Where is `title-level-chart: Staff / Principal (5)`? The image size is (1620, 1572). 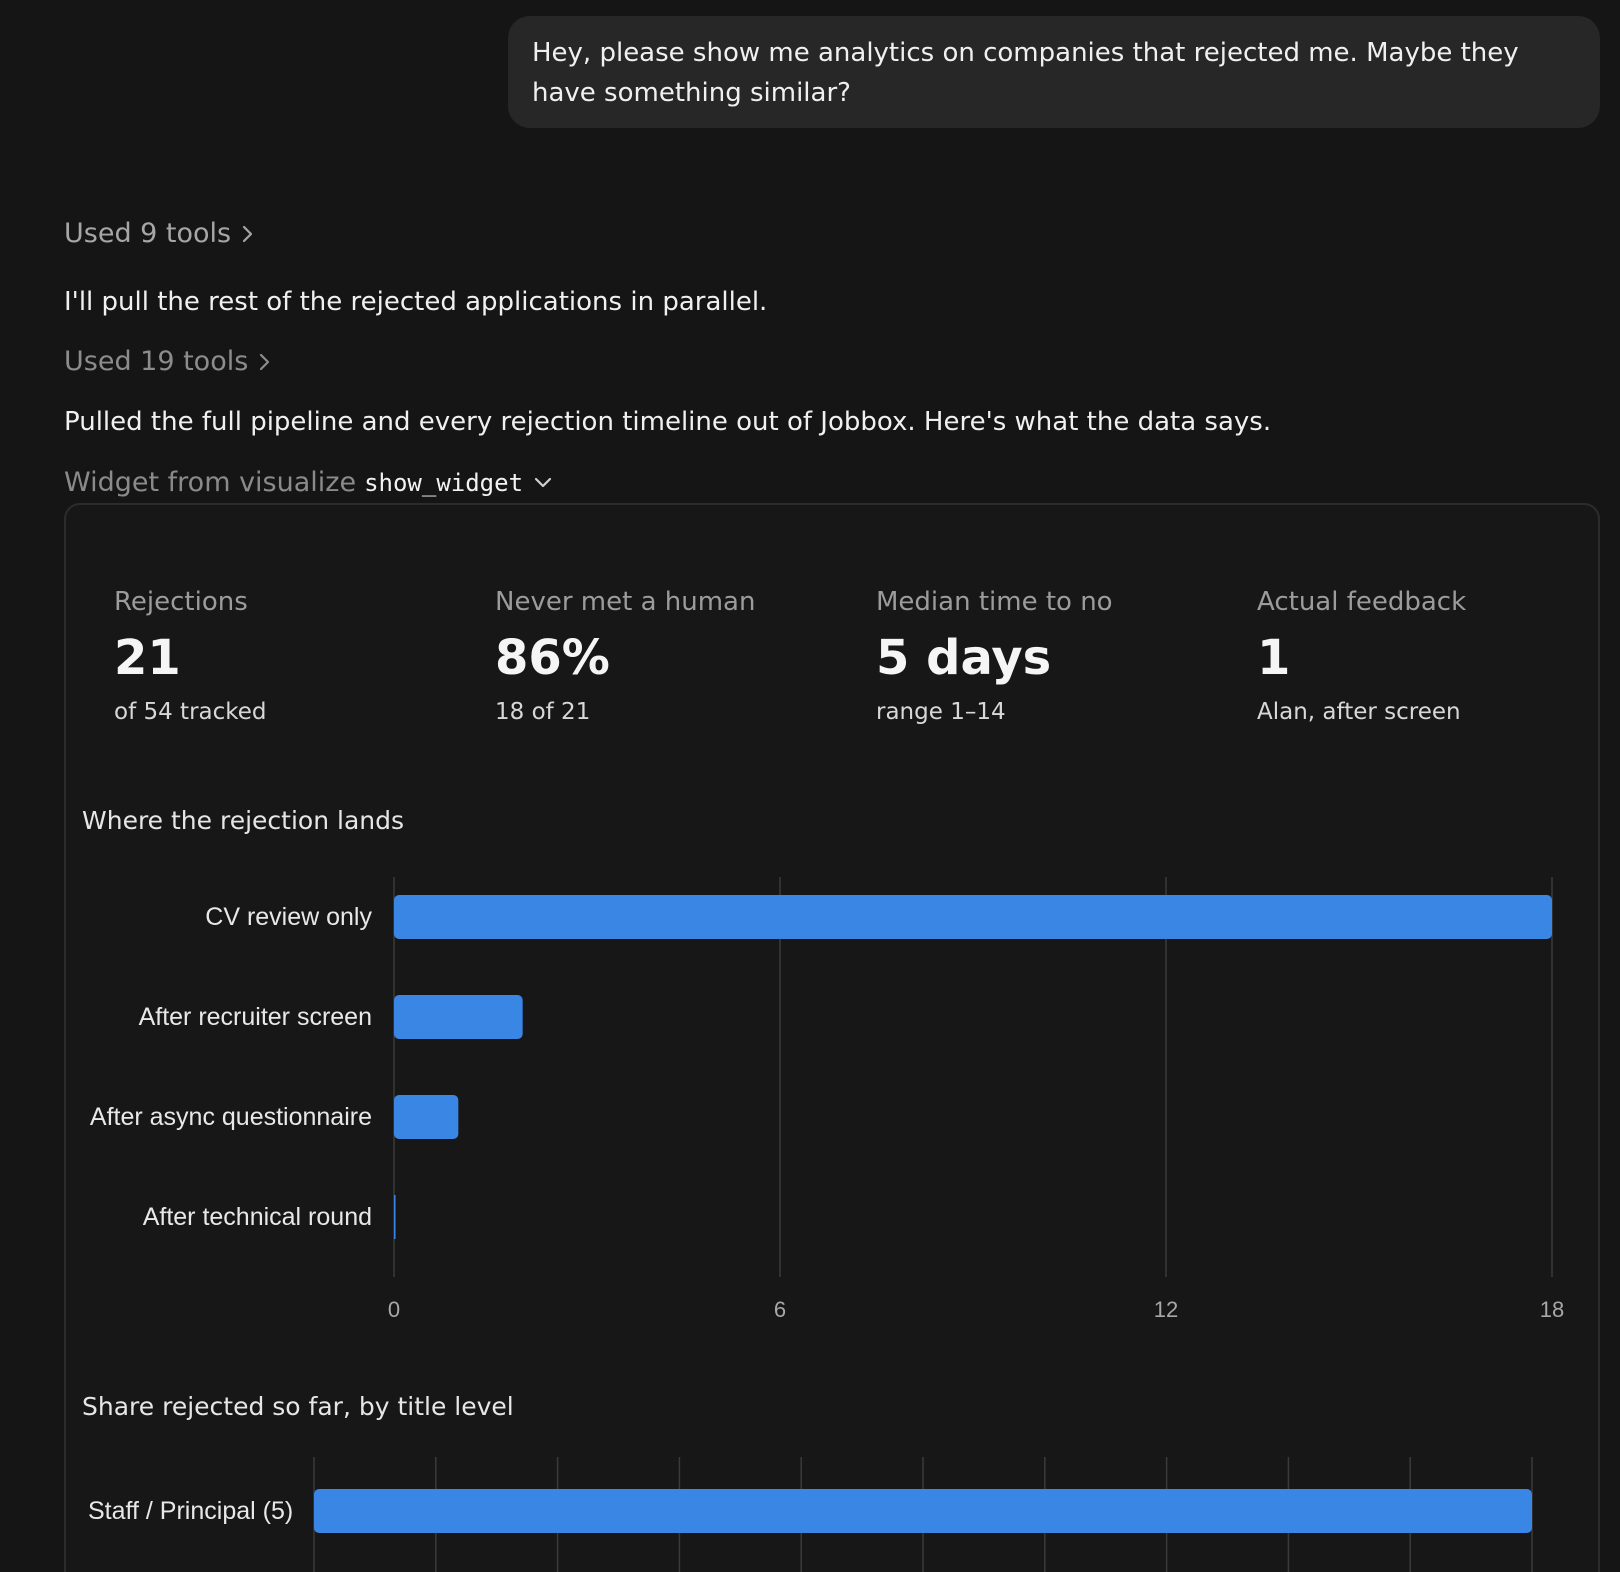
title-level-chart: Staff / Principal (5) is located at coordinates (810, 1514).